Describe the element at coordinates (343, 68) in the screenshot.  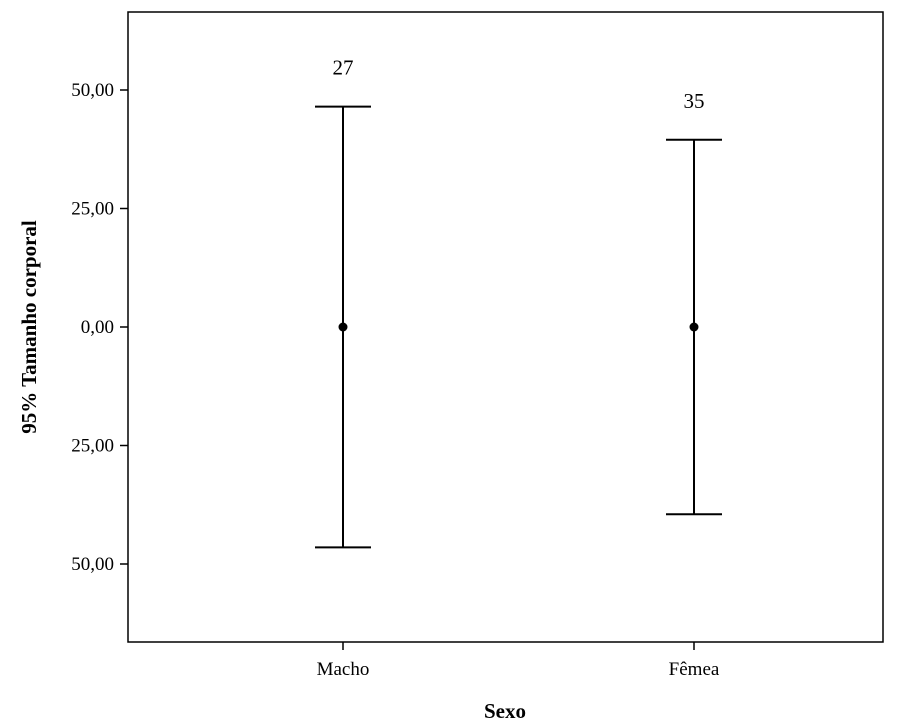
I see `count-label: 27` at that location.